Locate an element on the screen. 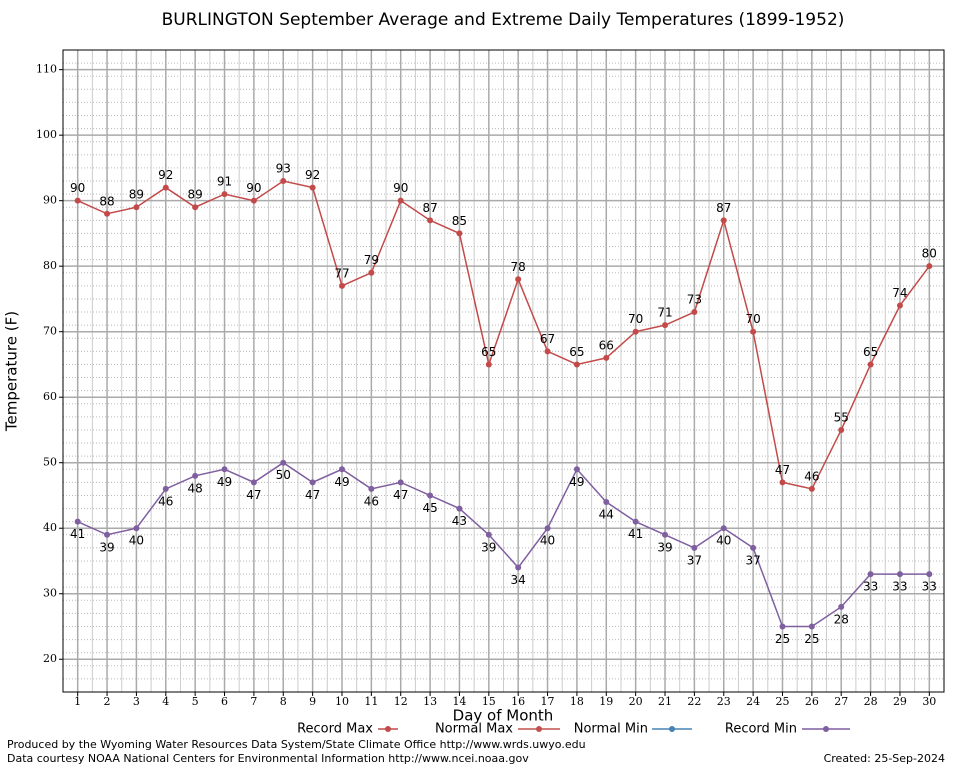 The width and height of the screenshot is (954, 768). y-tick-label: 70 is located at coordinates (50, 331).